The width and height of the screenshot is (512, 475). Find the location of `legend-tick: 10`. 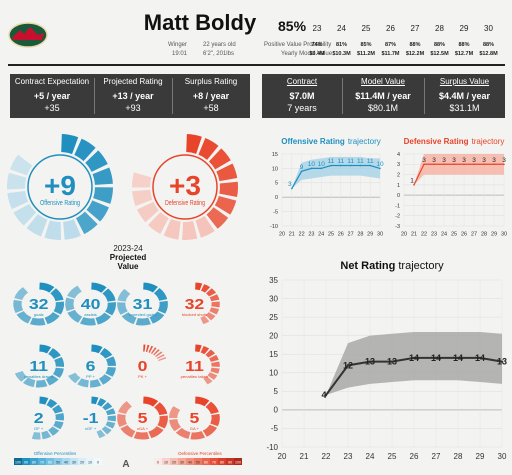

legend-tick: 10 is located at coordinates (166, 463).